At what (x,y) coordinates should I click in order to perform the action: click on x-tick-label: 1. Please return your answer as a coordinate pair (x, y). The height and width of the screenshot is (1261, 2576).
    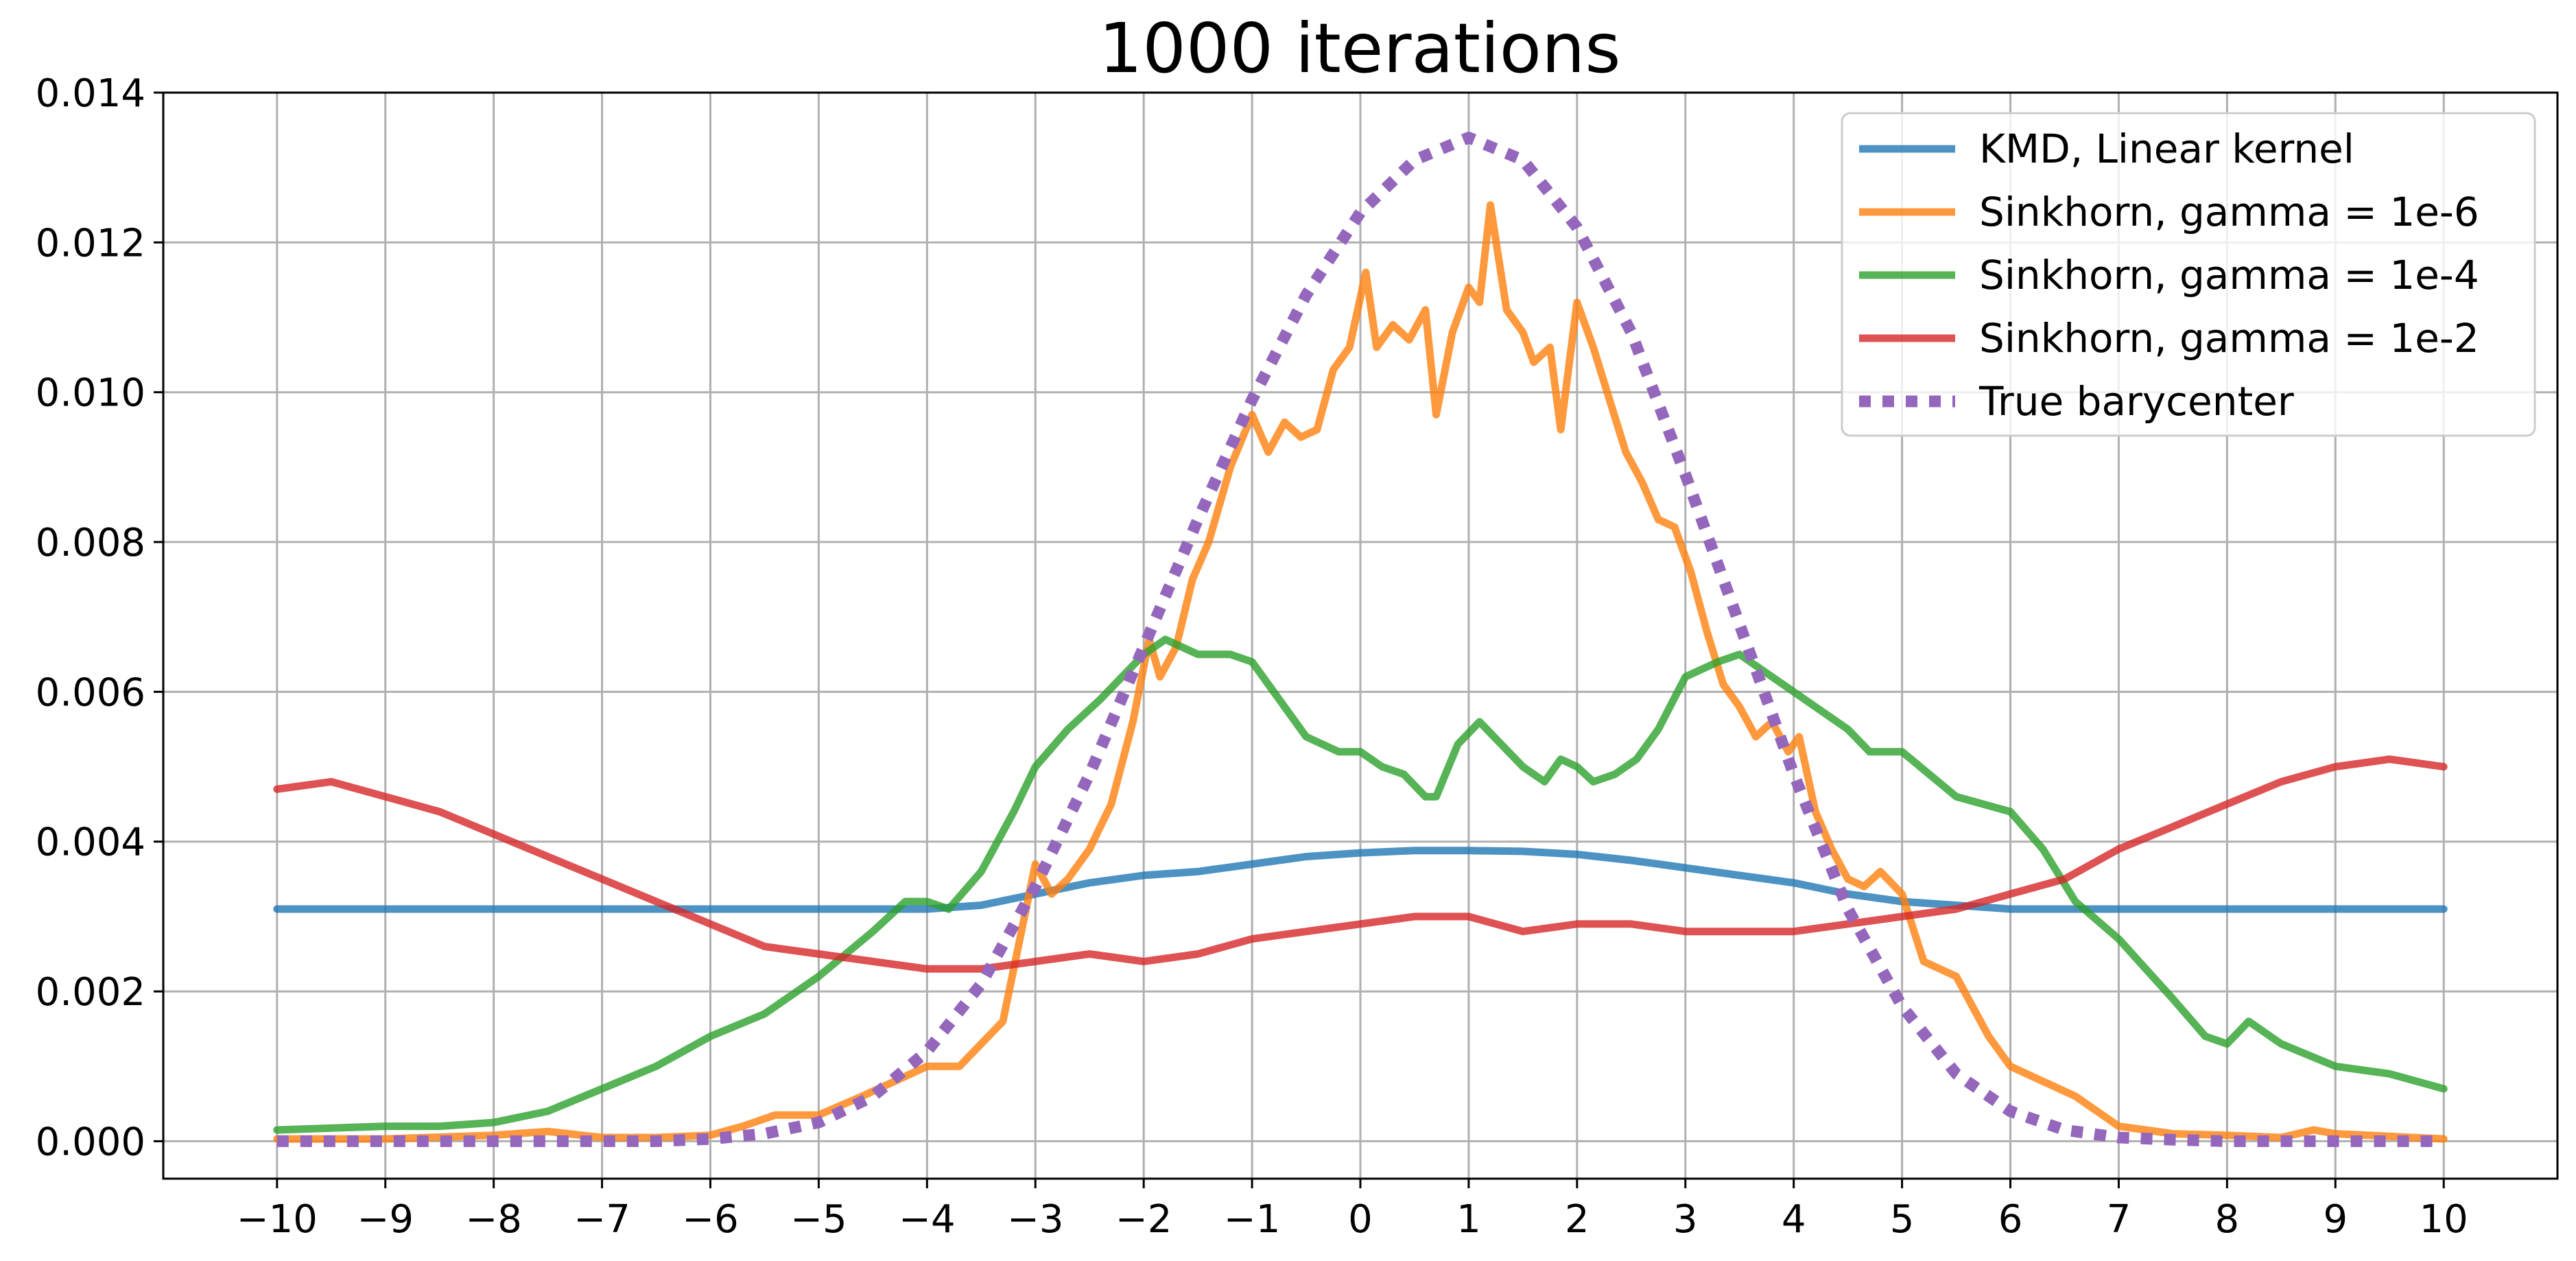
    Looking at the image, I should click on (1468, 1219).